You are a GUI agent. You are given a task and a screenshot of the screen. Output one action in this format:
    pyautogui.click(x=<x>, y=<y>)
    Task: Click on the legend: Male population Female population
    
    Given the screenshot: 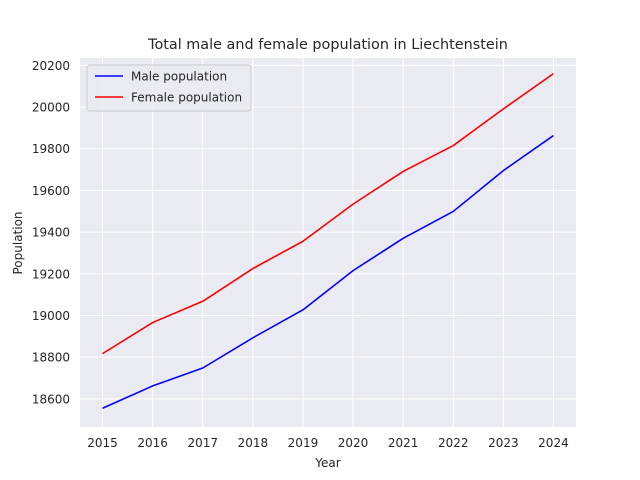 What is the action you would take?
    pyautogui.click(x=169, y=88)
    